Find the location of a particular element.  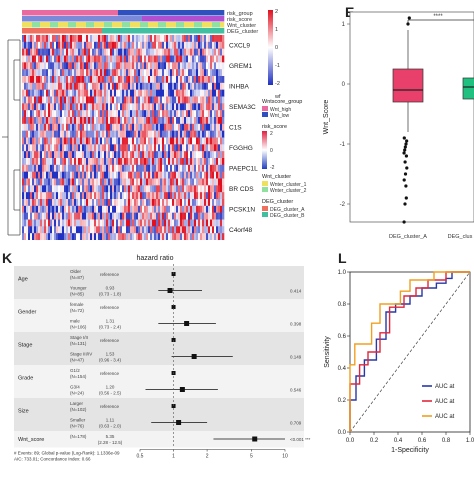

forest-x-tick-label: 10 is located at coordinates (285, 457).